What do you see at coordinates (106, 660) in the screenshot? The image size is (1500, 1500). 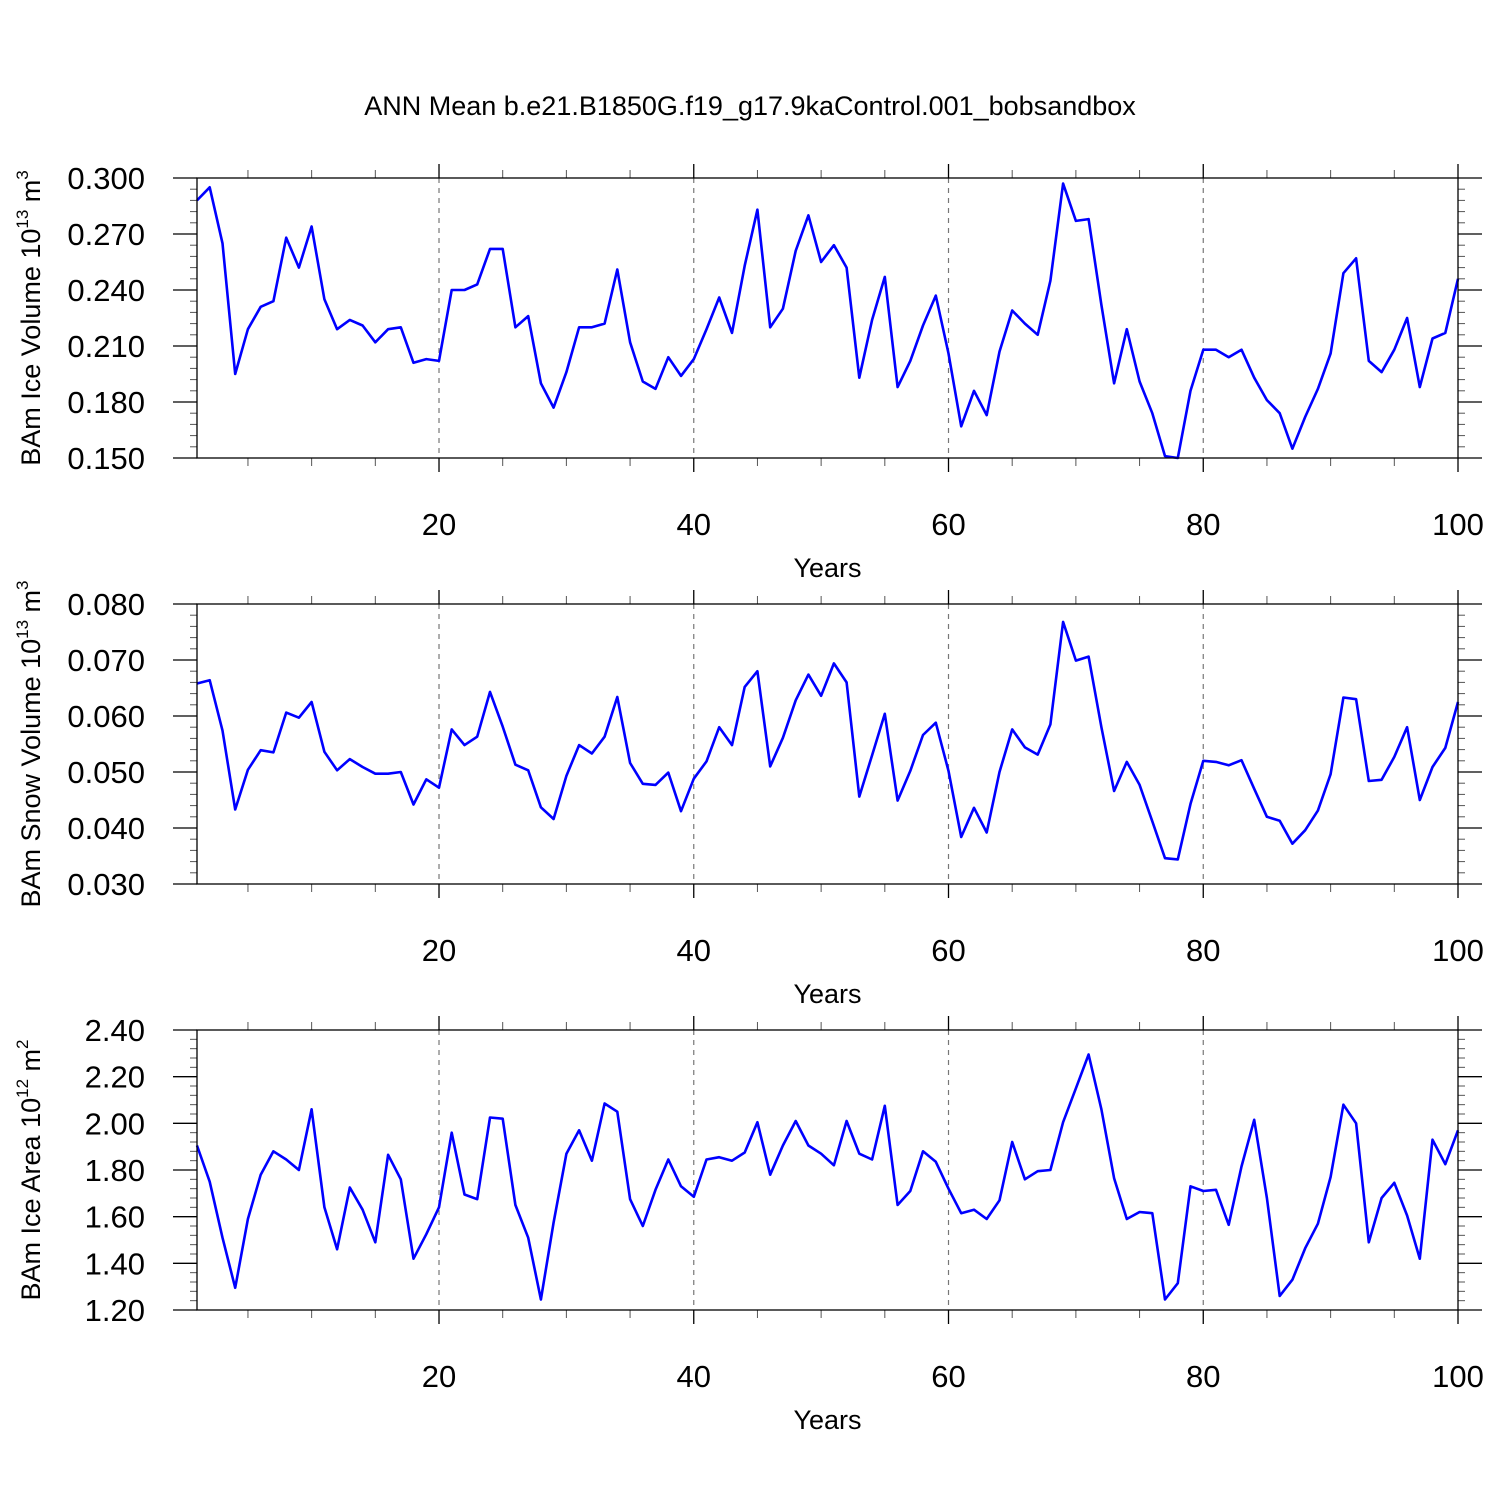 I see `y-tick-label: 0.070` at bounding box center [106, 660].